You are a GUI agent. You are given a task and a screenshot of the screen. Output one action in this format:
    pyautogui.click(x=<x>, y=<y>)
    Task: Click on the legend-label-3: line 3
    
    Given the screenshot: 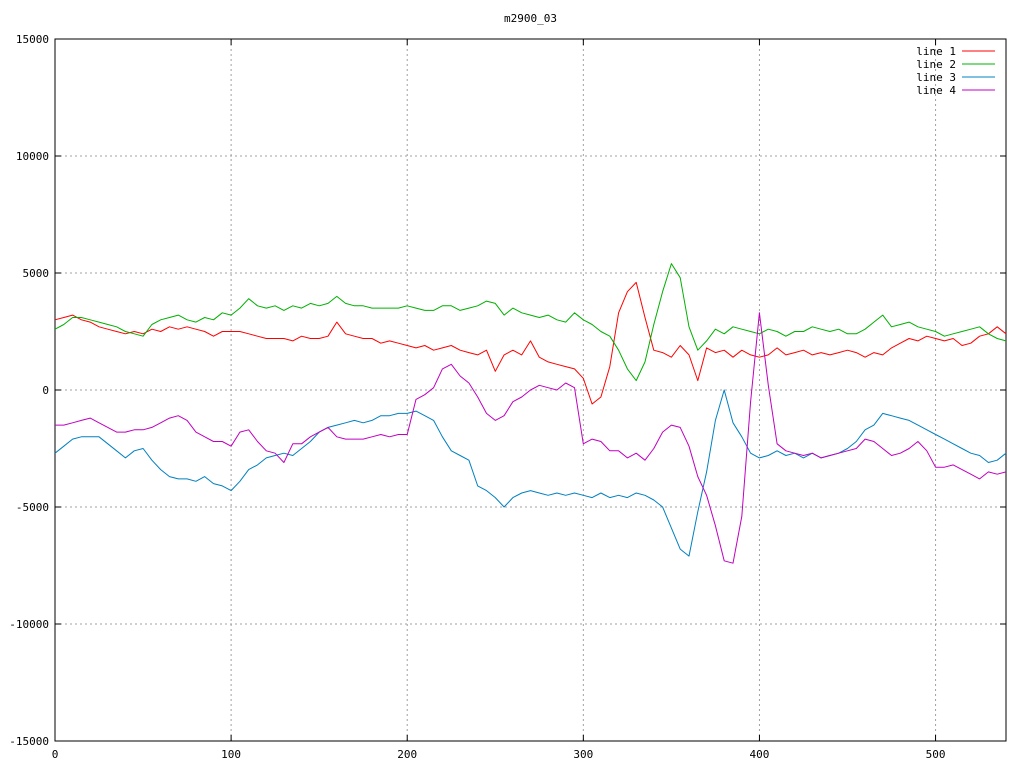 What is the action you would take?
    pyautogui.click(x=936, y=77)
    